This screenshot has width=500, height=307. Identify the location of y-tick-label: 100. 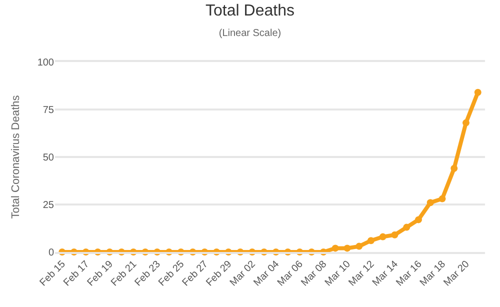
(45, 63).